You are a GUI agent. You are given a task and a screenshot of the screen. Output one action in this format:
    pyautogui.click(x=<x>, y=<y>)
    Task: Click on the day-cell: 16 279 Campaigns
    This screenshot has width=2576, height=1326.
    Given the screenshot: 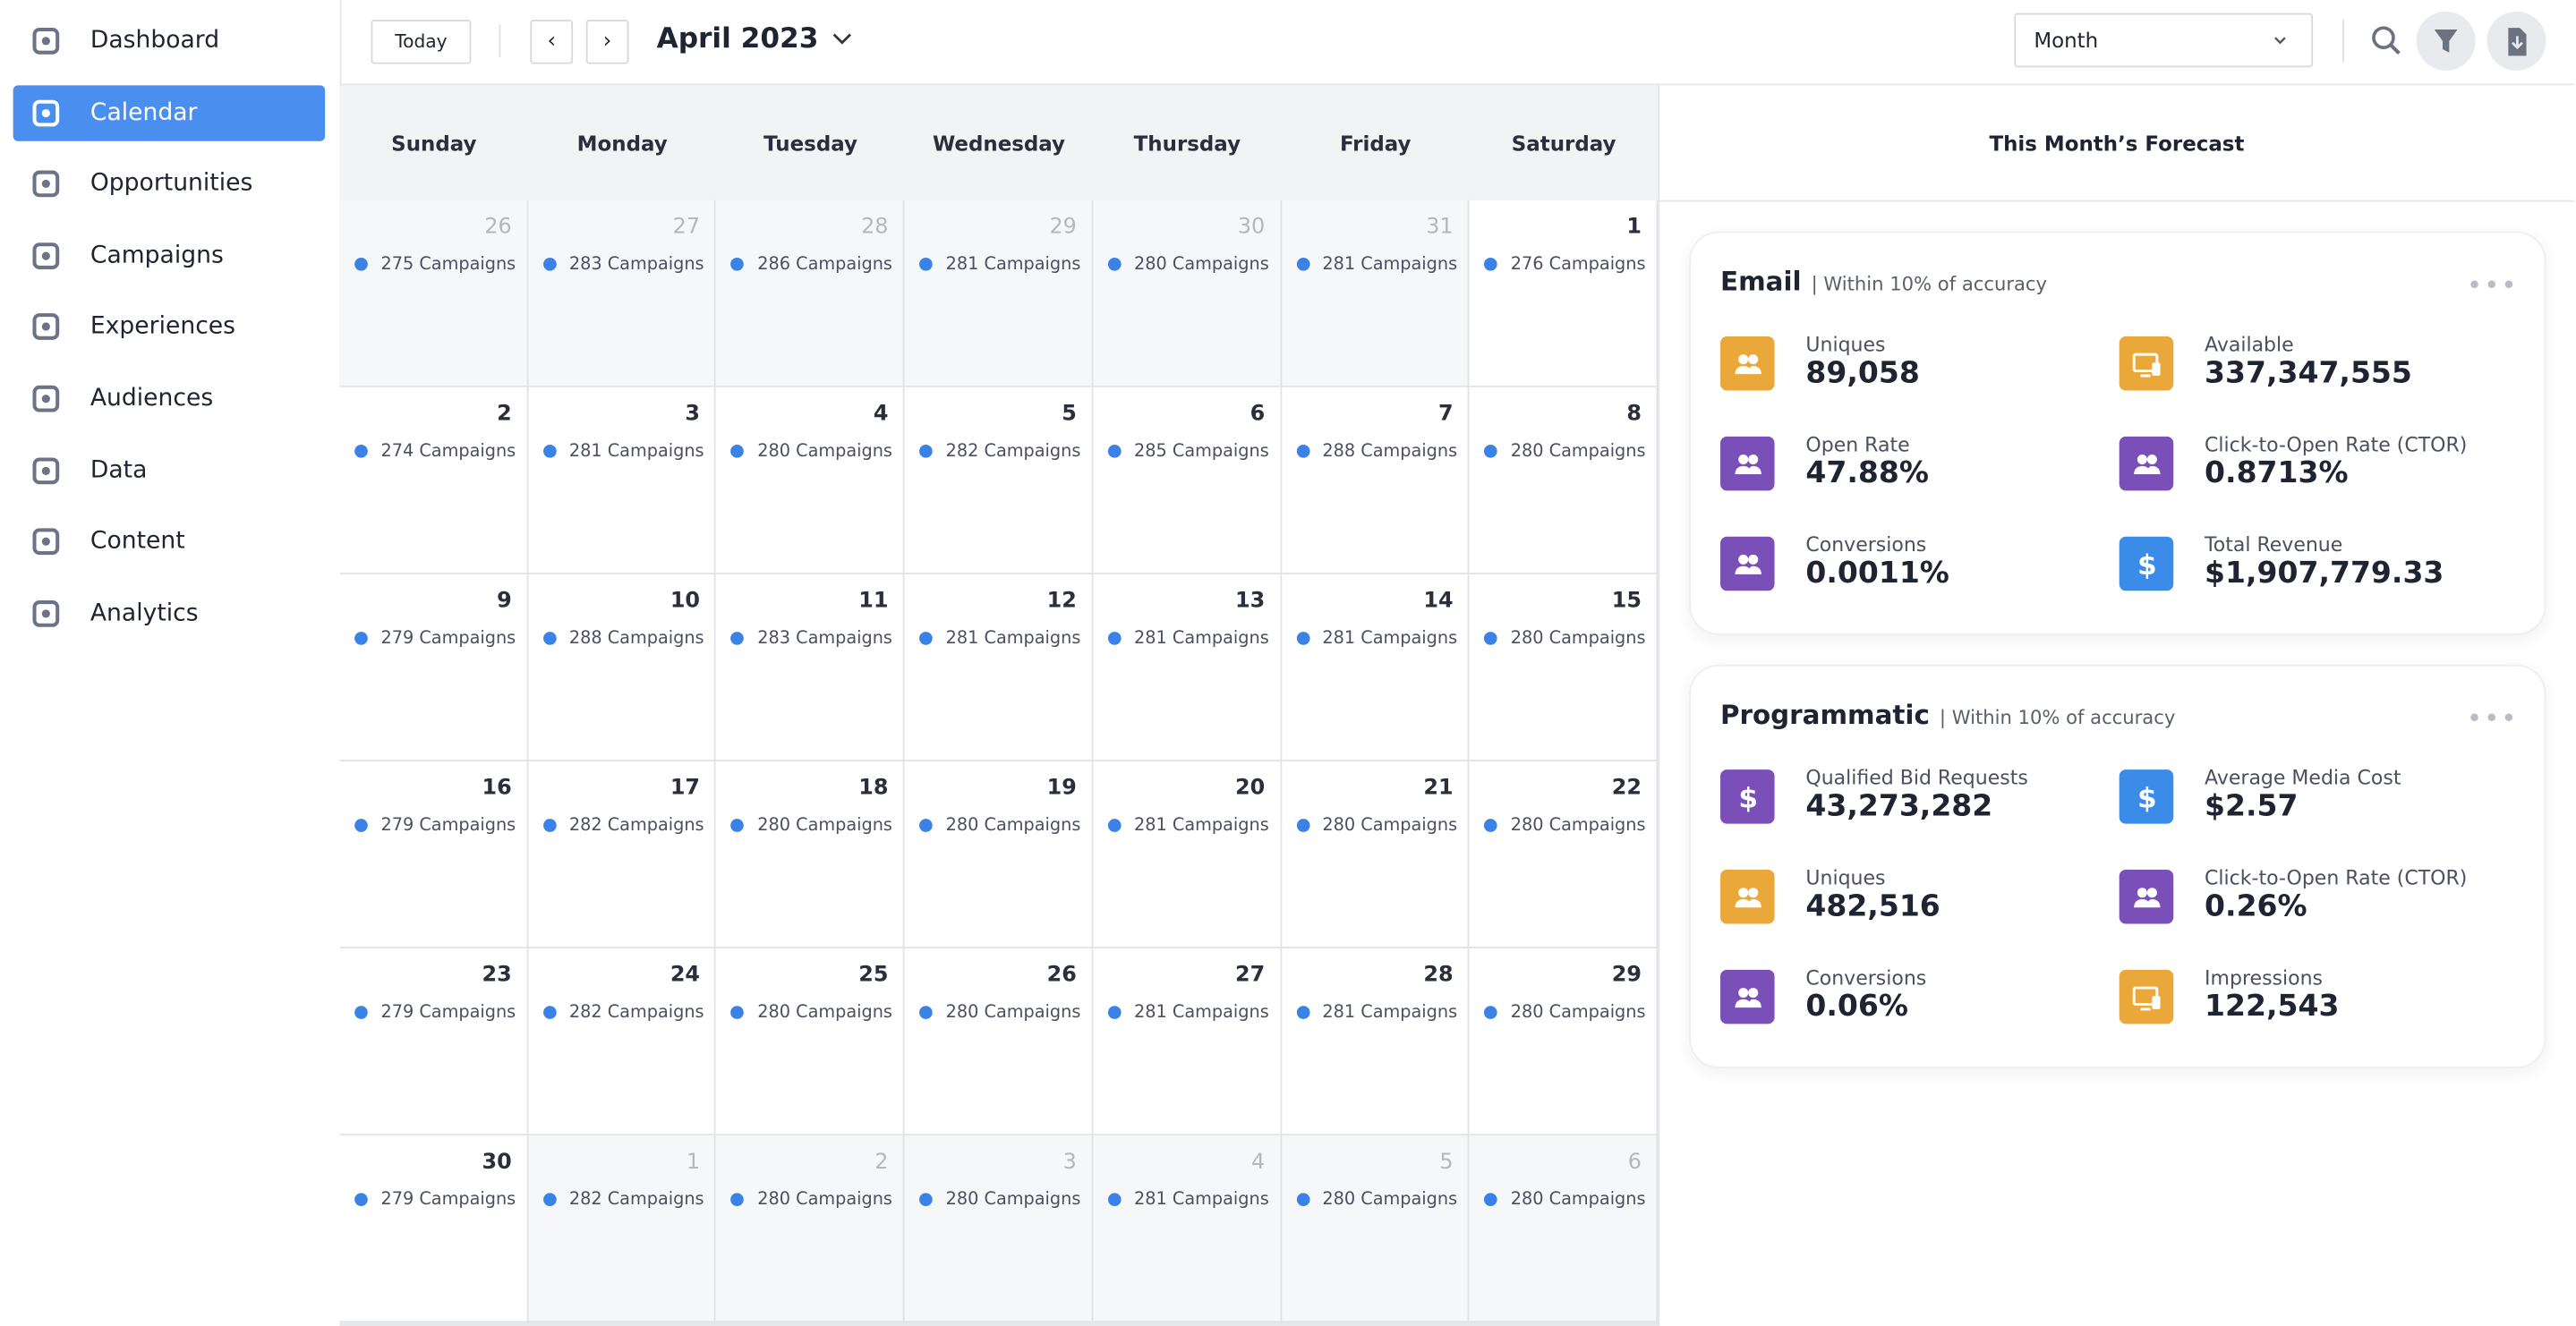 What is the action you would take?
    pyautogui.click(x=434, y=855)
    